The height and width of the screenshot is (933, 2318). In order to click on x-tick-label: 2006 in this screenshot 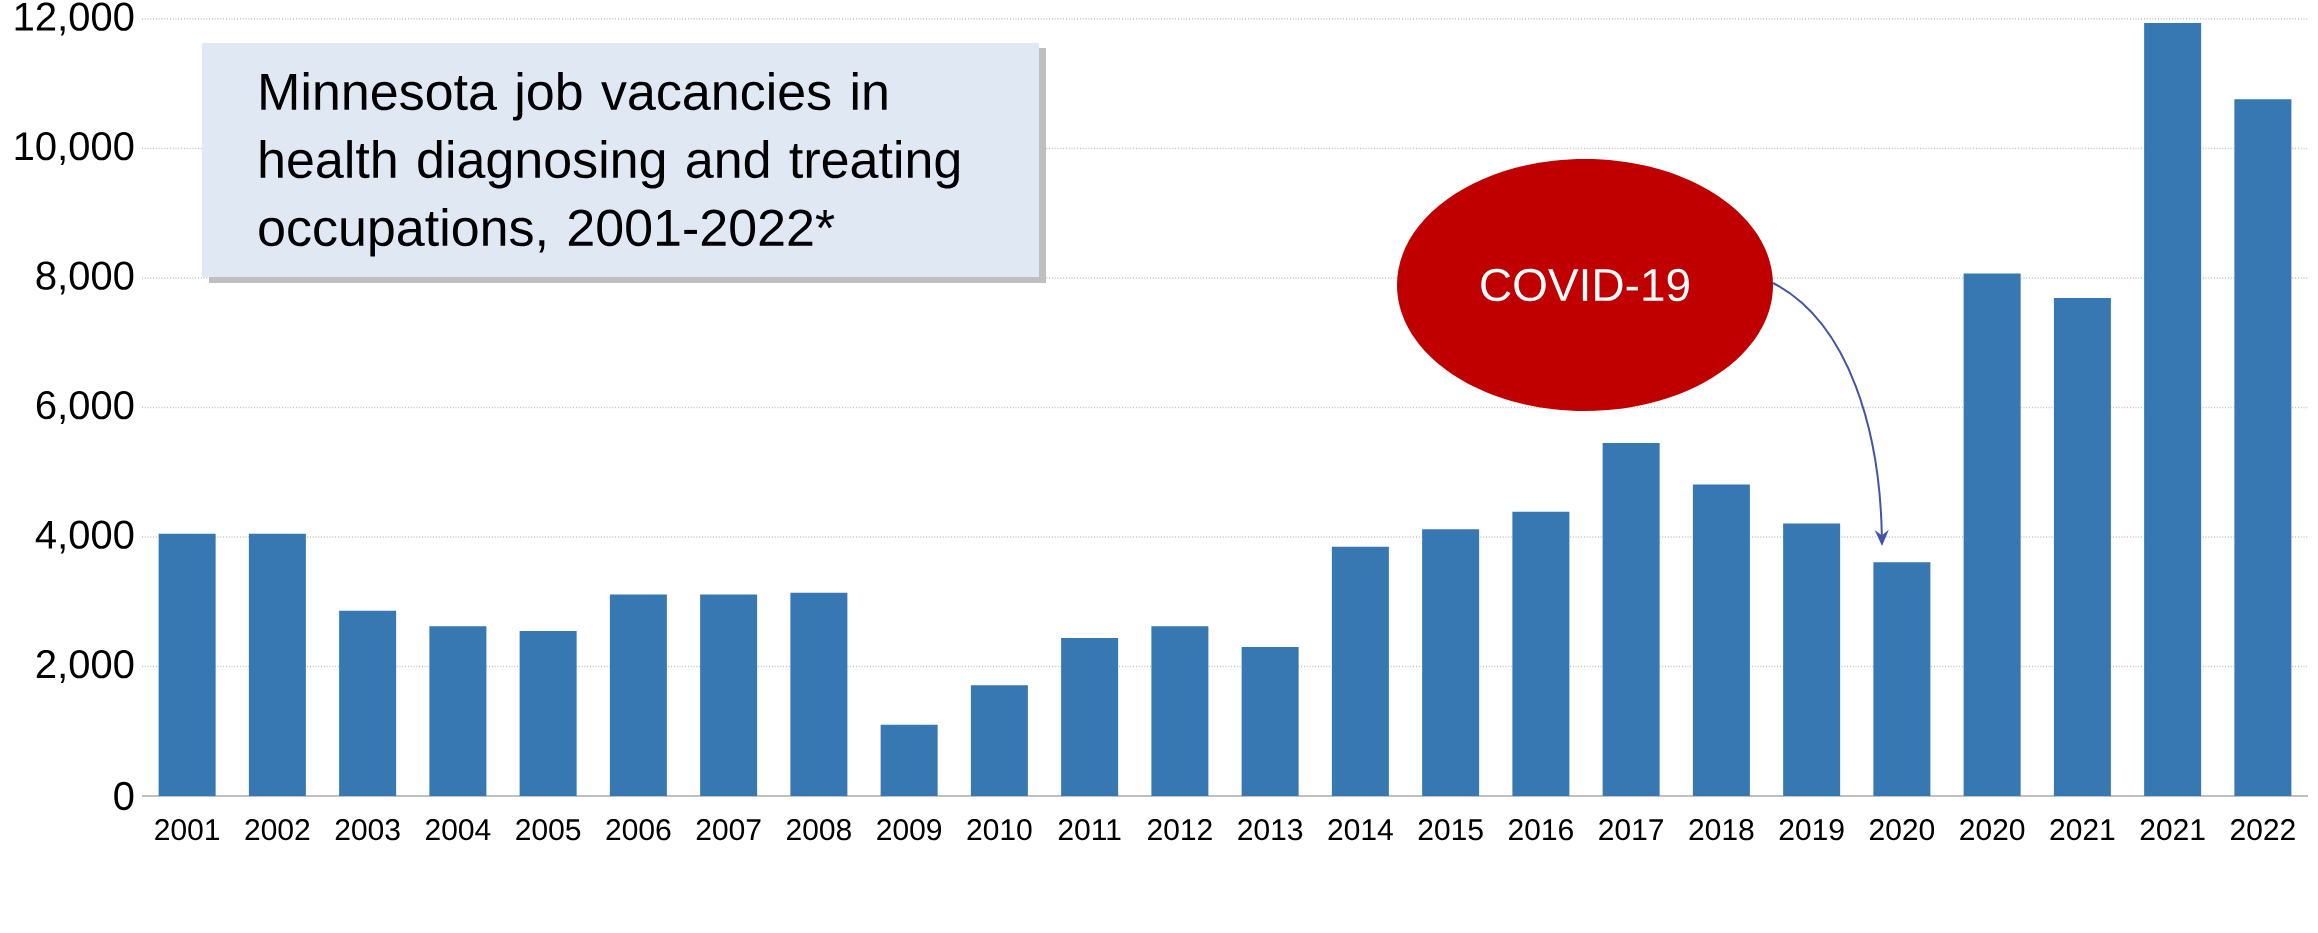, I will do `click(638, 830)`.